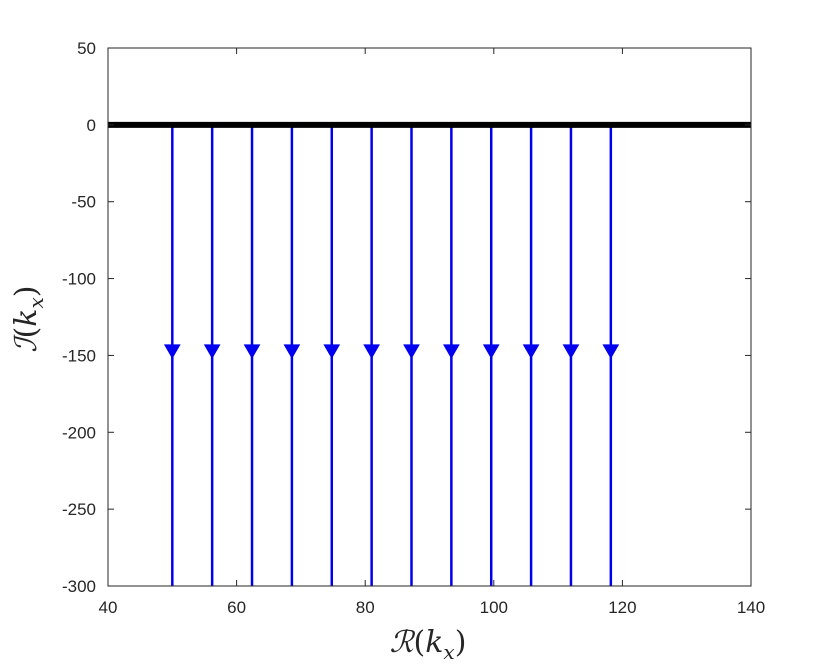  Describe the element at coordinates (403, 642) in the screenshot. I see `x-axis-label-symbol: ℛ` at that location.